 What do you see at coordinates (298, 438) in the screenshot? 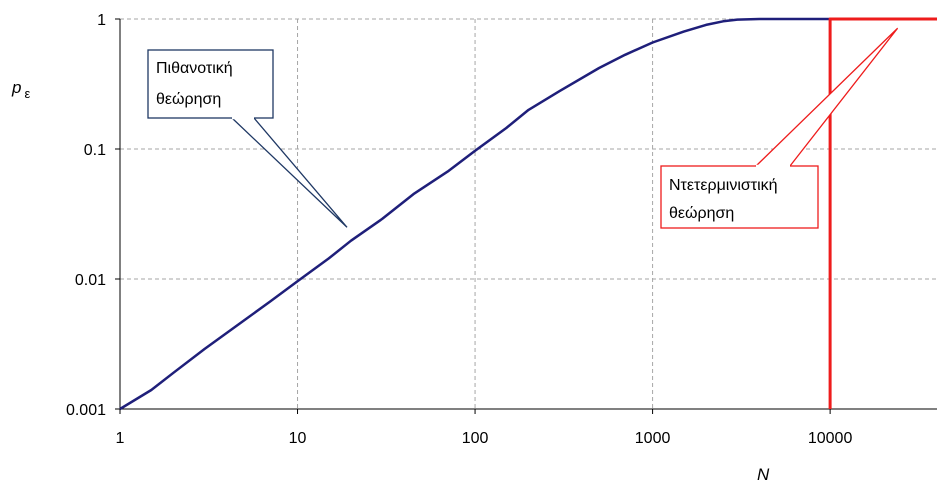
I see `x-tick-label: 10` at bounding box center [298, 438].